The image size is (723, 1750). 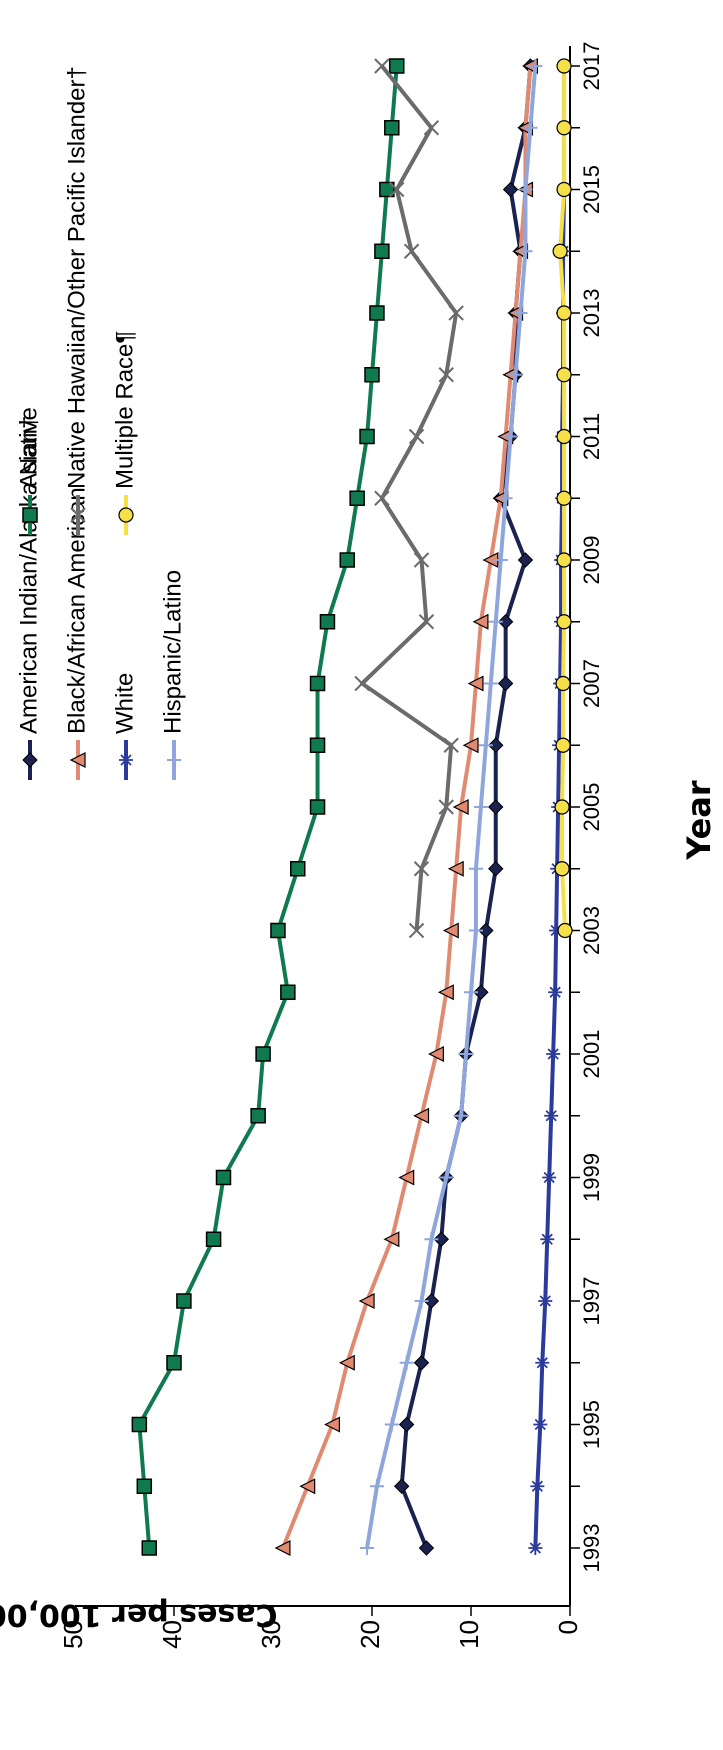 I want to click on legend-label: White, so click(x=124, y=703).